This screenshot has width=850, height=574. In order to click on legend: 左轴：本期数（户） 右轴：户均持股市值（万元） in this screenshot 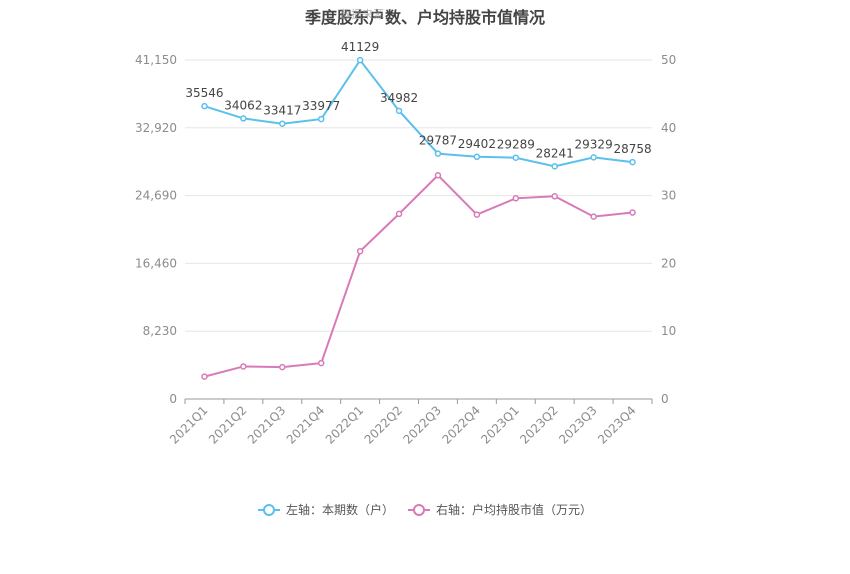, I will do `click(425, 509)`.